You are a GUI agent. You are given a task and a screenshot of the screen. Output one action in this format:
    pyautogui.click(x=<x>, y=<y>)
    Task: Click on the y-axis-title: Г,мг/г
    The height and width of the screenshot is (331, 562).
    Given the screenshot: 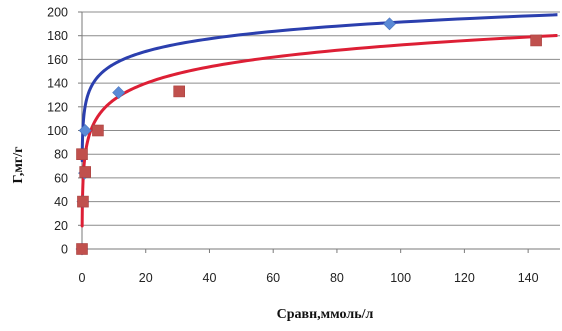 What is the action you would take?
    pyautogui.click(x=18, y=165)
    